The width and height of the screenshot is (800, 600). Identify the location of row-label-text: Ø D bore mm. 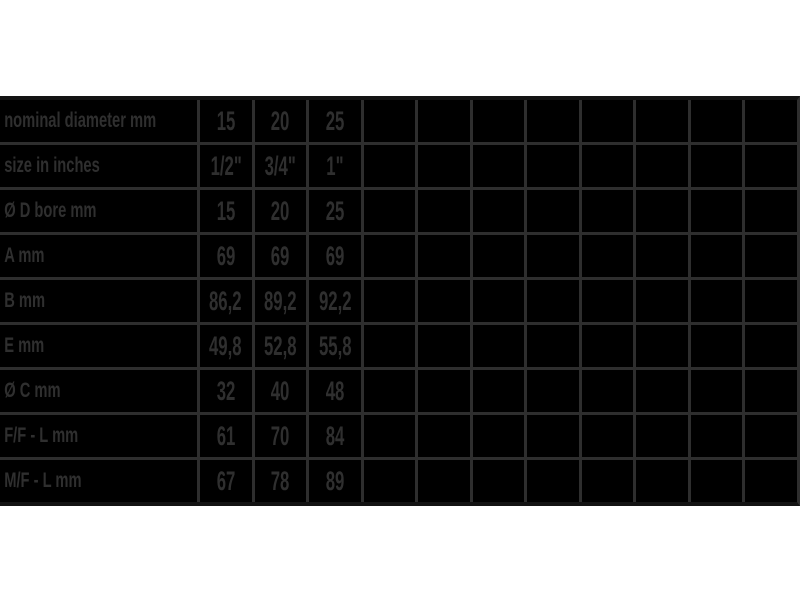
(50, 210).